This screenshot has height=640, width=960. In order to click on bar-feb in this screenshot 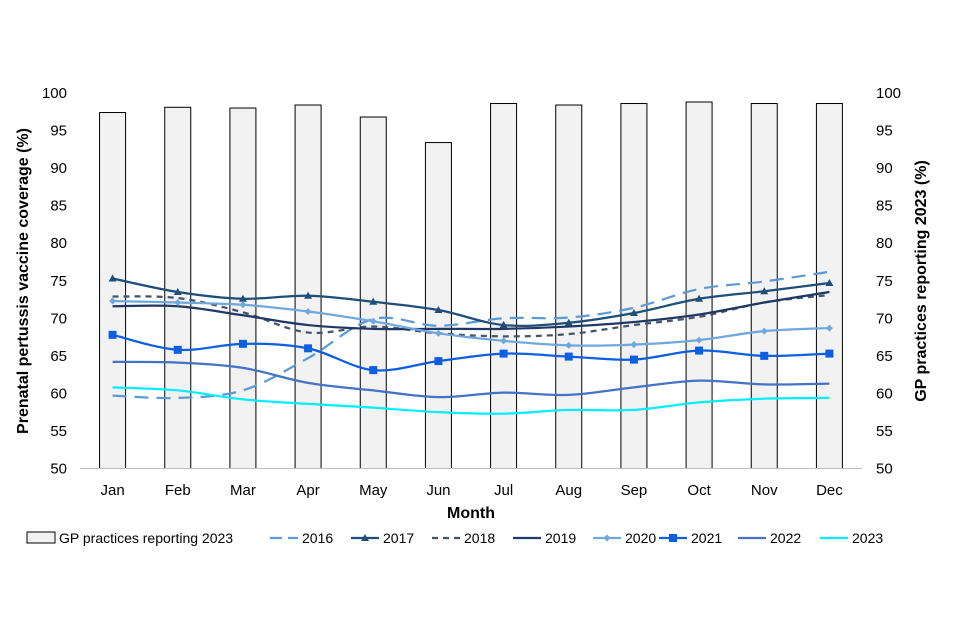, I will do `click(178, 287)`.